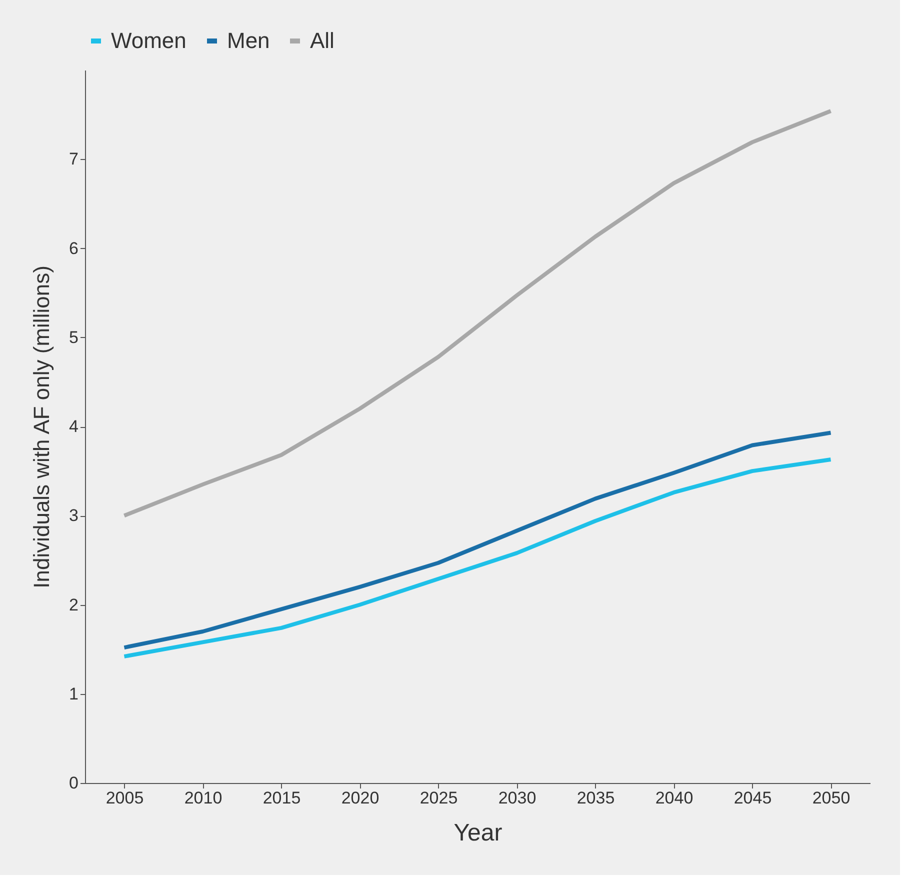  What do you see at coordinates (753, 798) in the screenshot?
I see `x-tick-label: 2045` at bounding box center [753, 798].